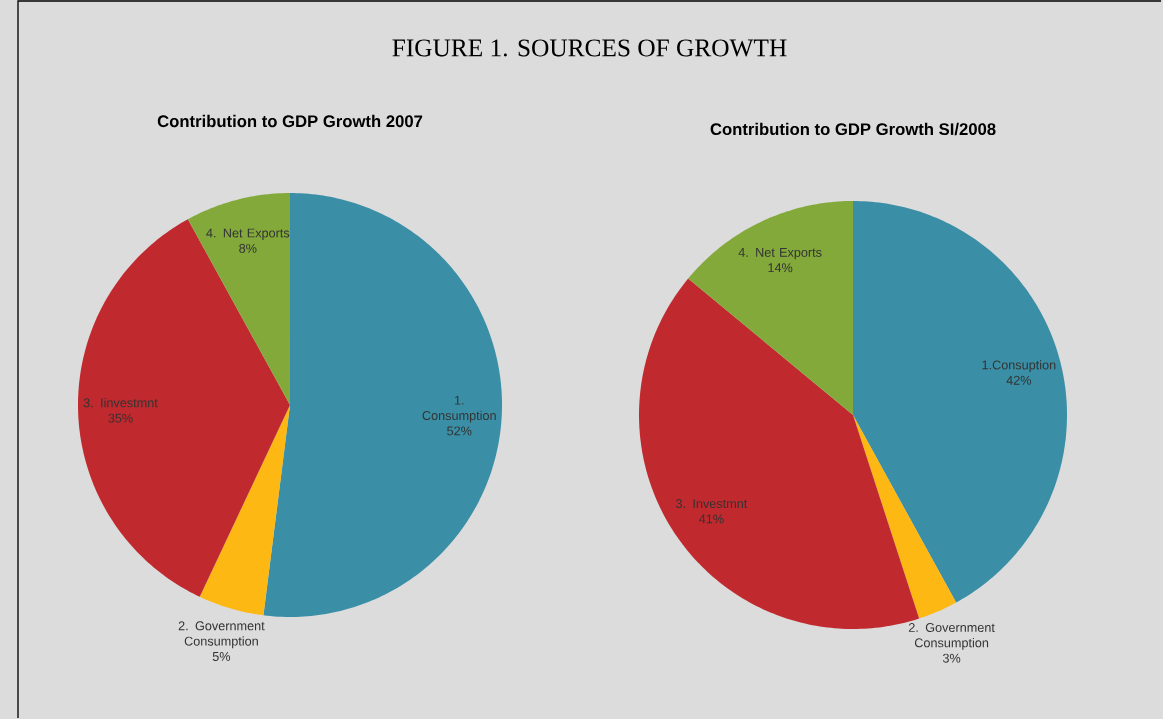 This screenshot has height=719, width=1163. I want to click on data-label: 5%, so click(221, 656).